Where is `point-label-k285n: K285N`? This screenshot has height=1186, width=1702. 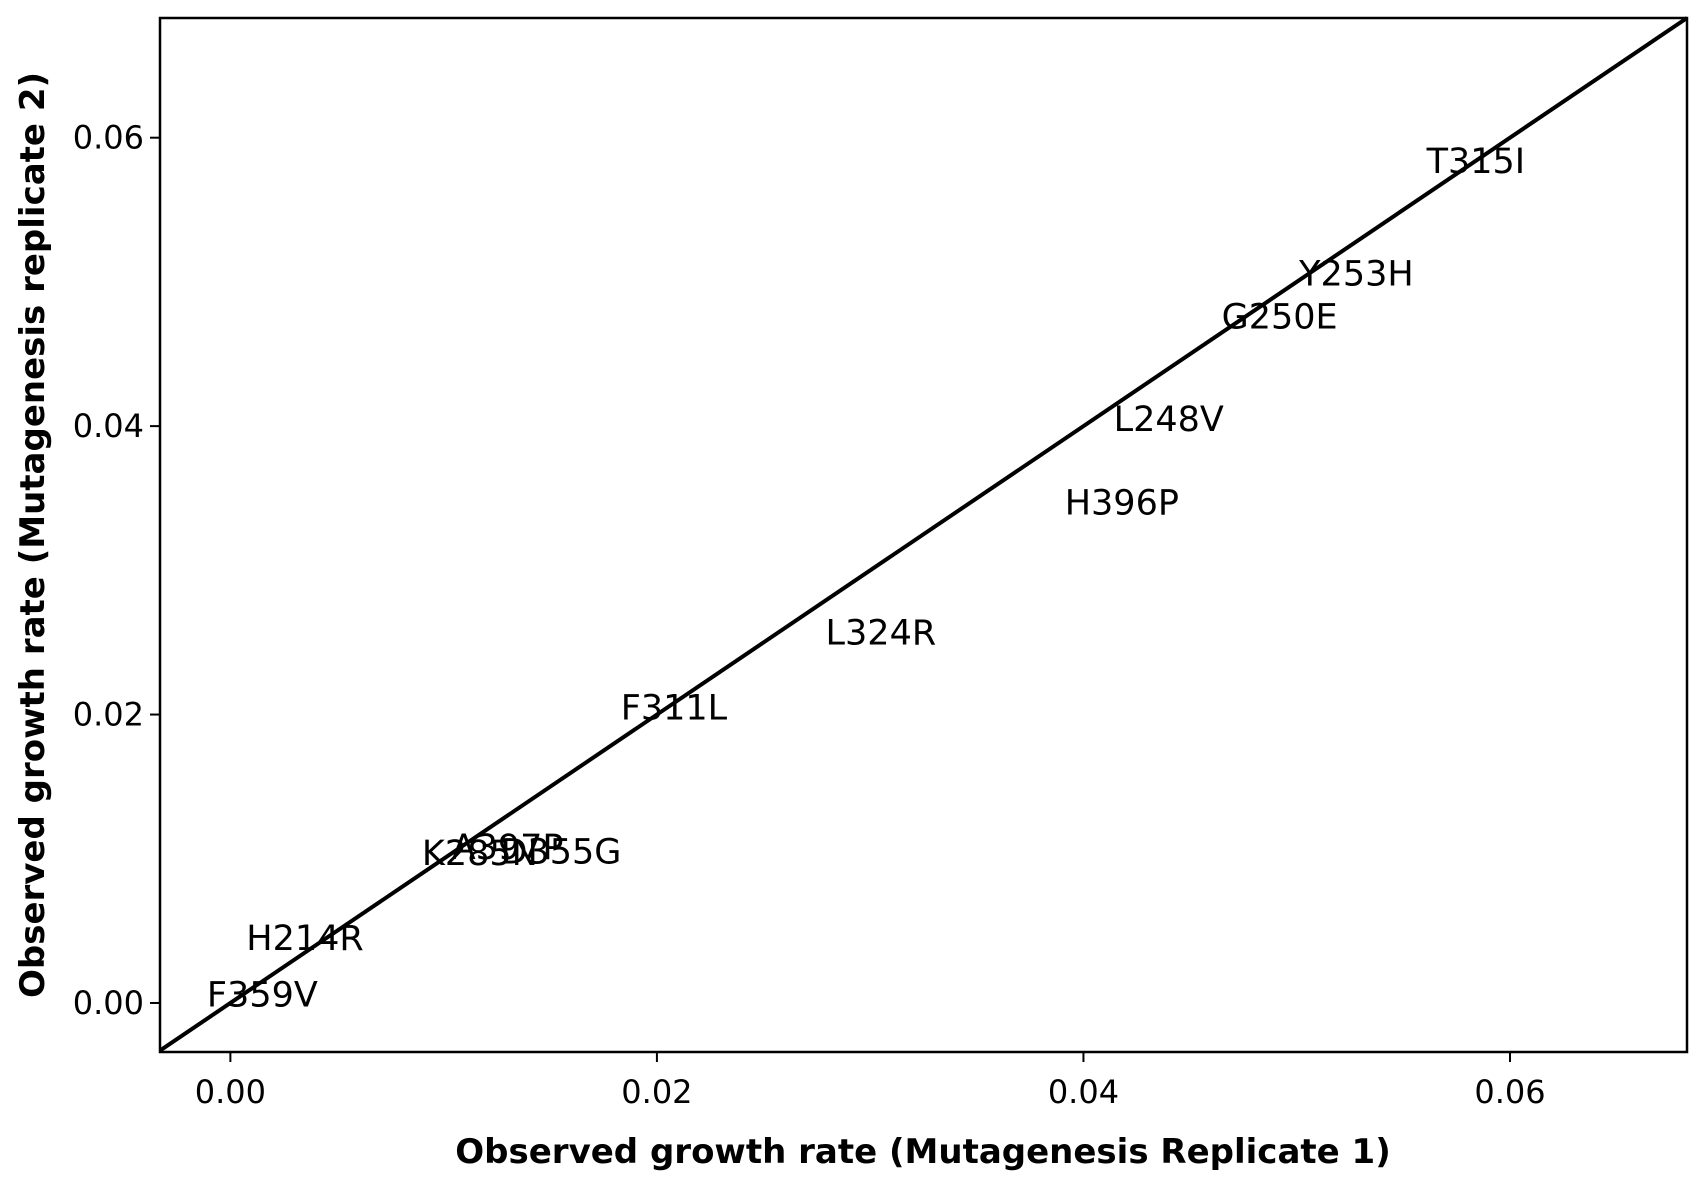 point-label-k285n: K285N is located at coordinates (480, 854).